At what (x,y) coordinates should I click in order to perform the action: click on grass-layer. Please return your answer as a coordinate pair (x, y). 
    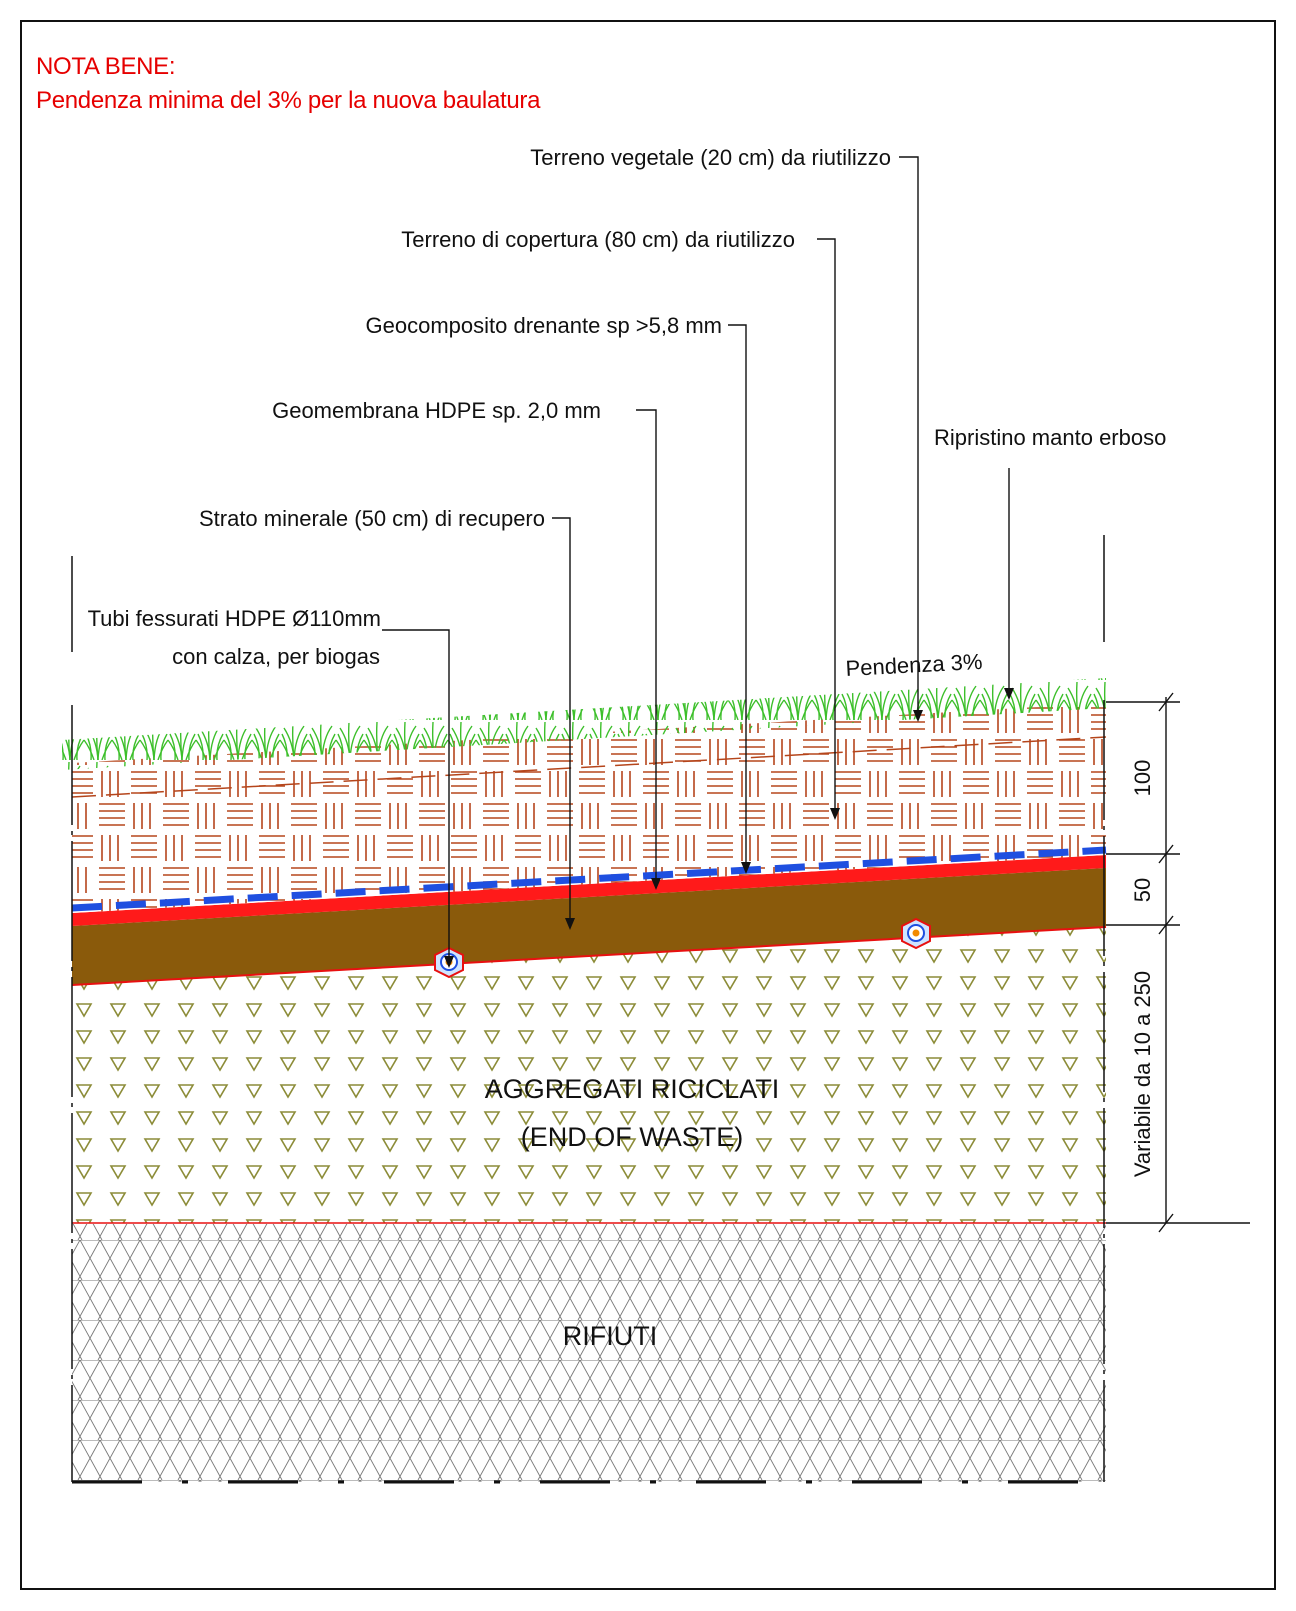
    Looking at the image, I should click on (584, 724).